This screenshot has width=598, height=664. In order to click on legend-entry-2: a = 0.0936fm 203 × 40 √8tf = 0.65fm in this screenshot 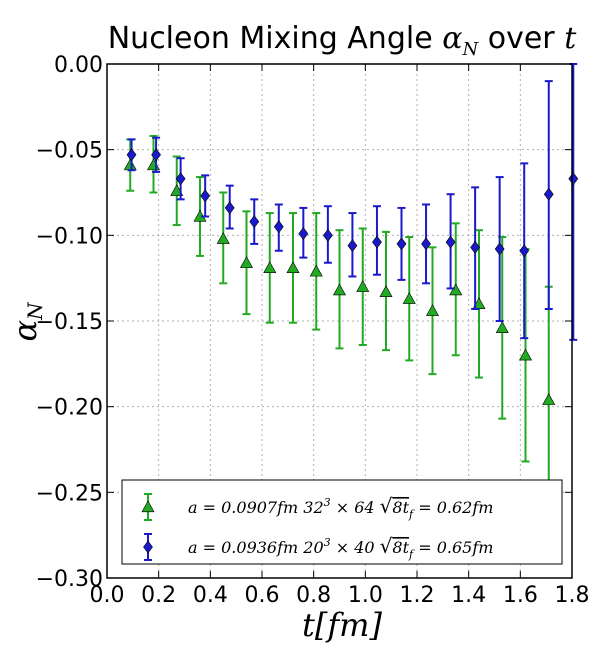, I will do `click(318, 547)`.